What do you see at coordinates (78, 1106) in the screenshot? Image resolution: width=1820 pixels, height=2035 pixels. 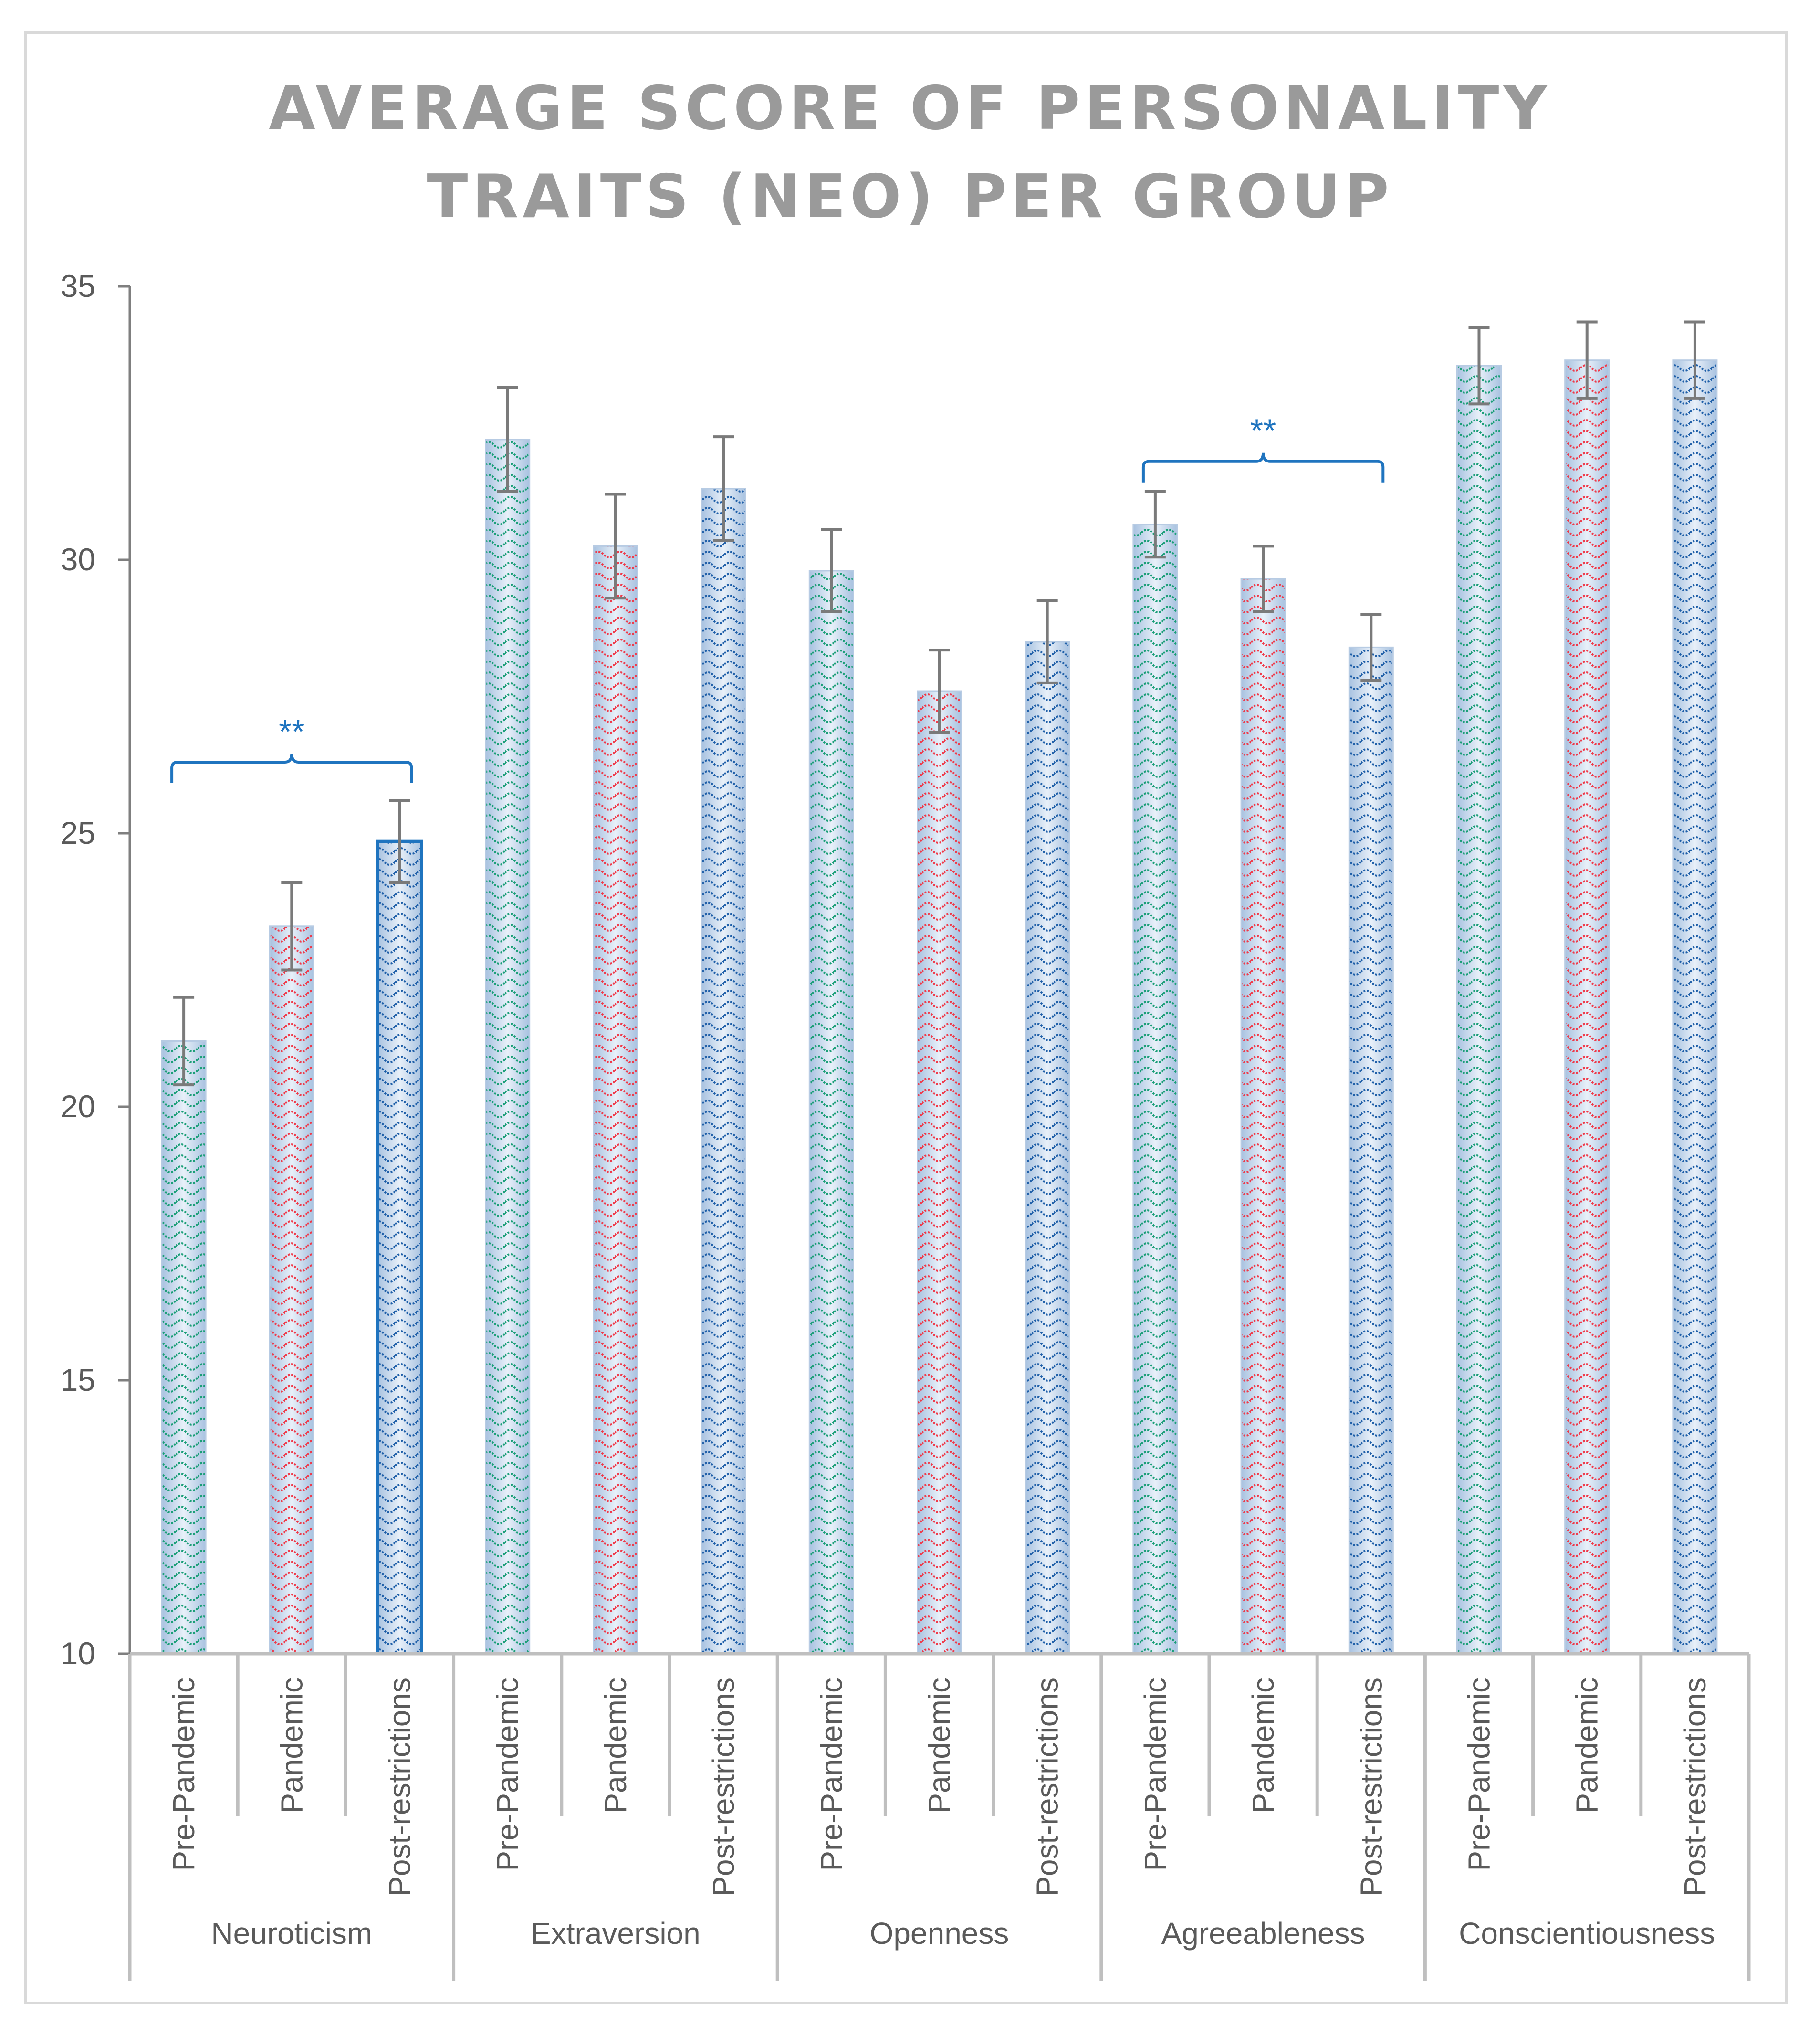 I see `y-tick-label: 20` at bounding box center [78, 1106].